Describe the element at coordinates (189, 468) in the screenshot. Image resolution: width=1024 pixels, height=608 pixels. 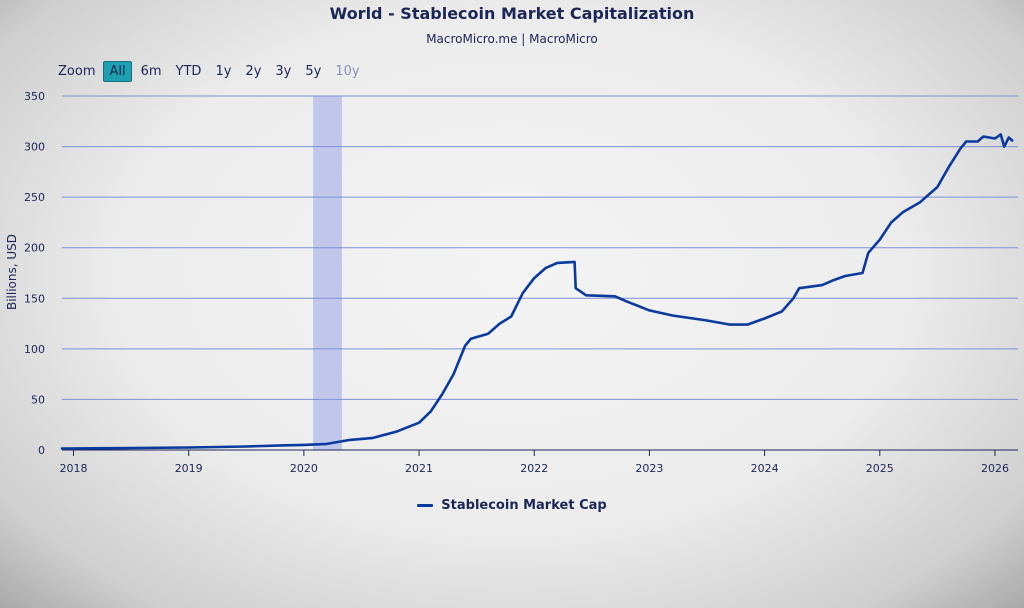
I see `x-tick-label: 2019` at that location.